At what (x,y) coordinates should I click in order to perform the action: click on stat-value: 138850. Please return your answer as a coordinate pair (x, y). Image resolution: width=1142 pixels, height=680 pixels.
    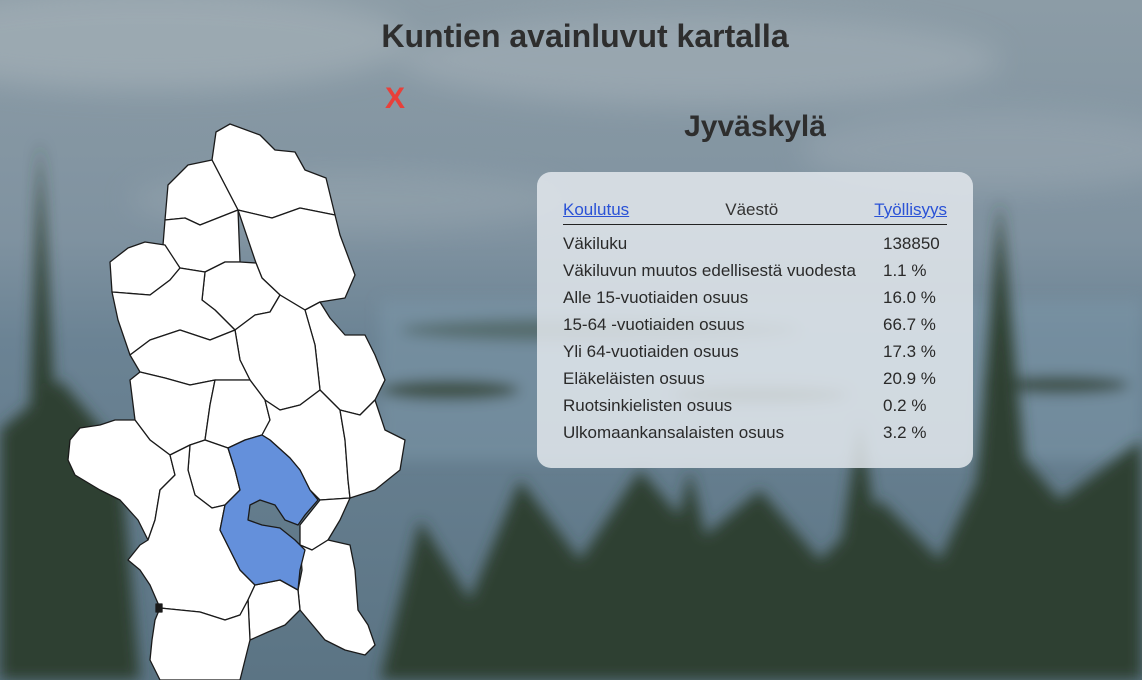
    Looking at the image, I should click on (911, 243).